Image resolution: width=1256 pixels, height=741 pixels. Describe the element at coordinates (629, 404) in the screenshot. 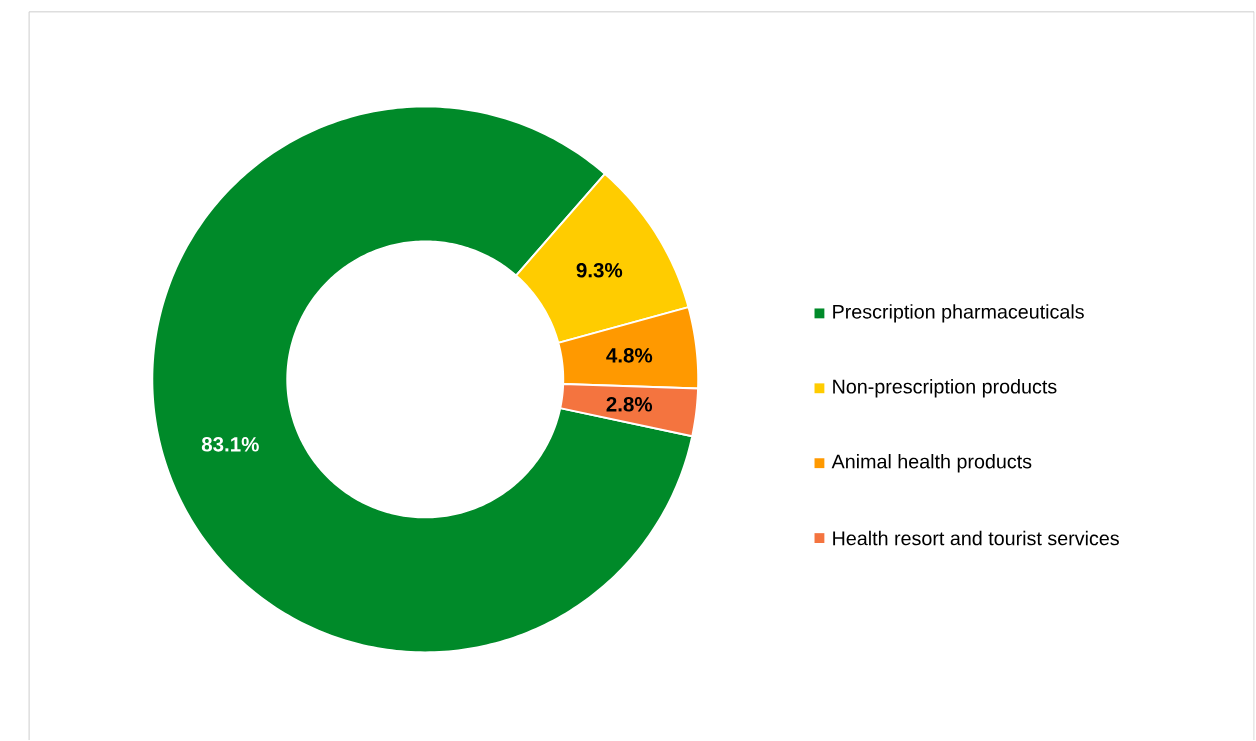

I see `data-label: 2.8%` at that location.